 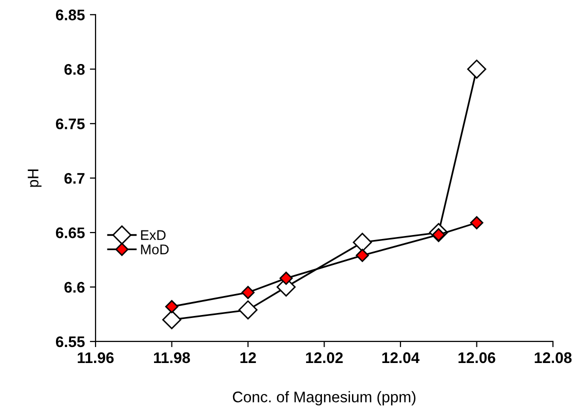 I want to click on y-tick-label: 6.85, so click(x=70, y=15).